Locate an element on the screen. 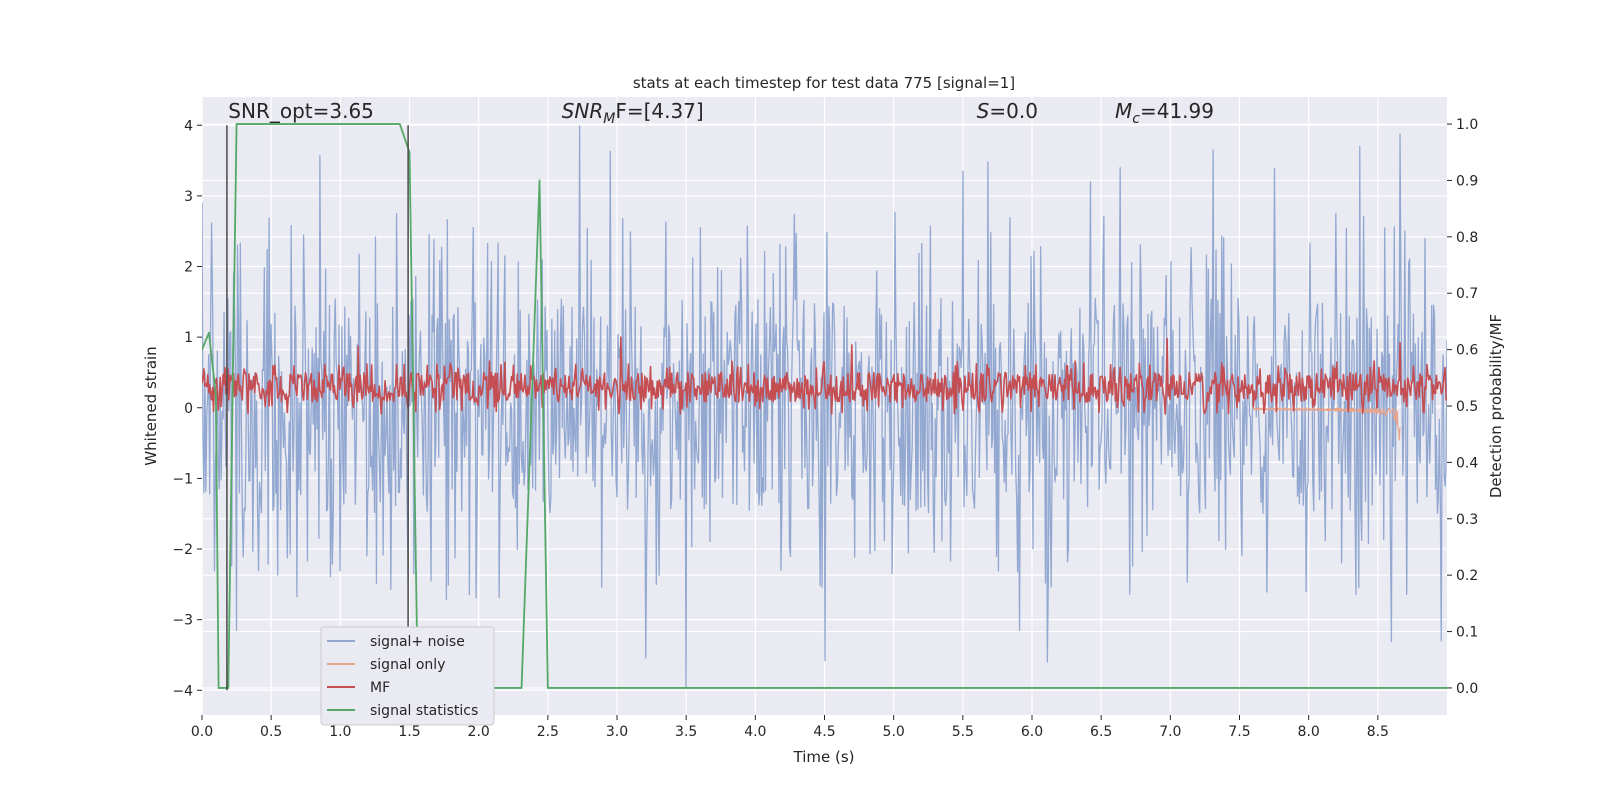 This screenshot has width=1600, height=800. x-tick-label: 7.0 is located at coordinates (1170, 732).